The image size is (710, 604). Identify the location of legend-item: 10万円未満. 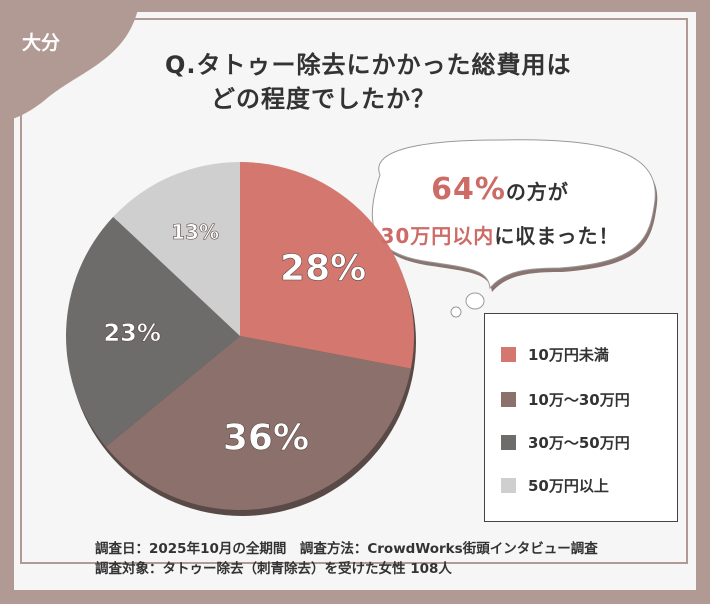
(555, 354).